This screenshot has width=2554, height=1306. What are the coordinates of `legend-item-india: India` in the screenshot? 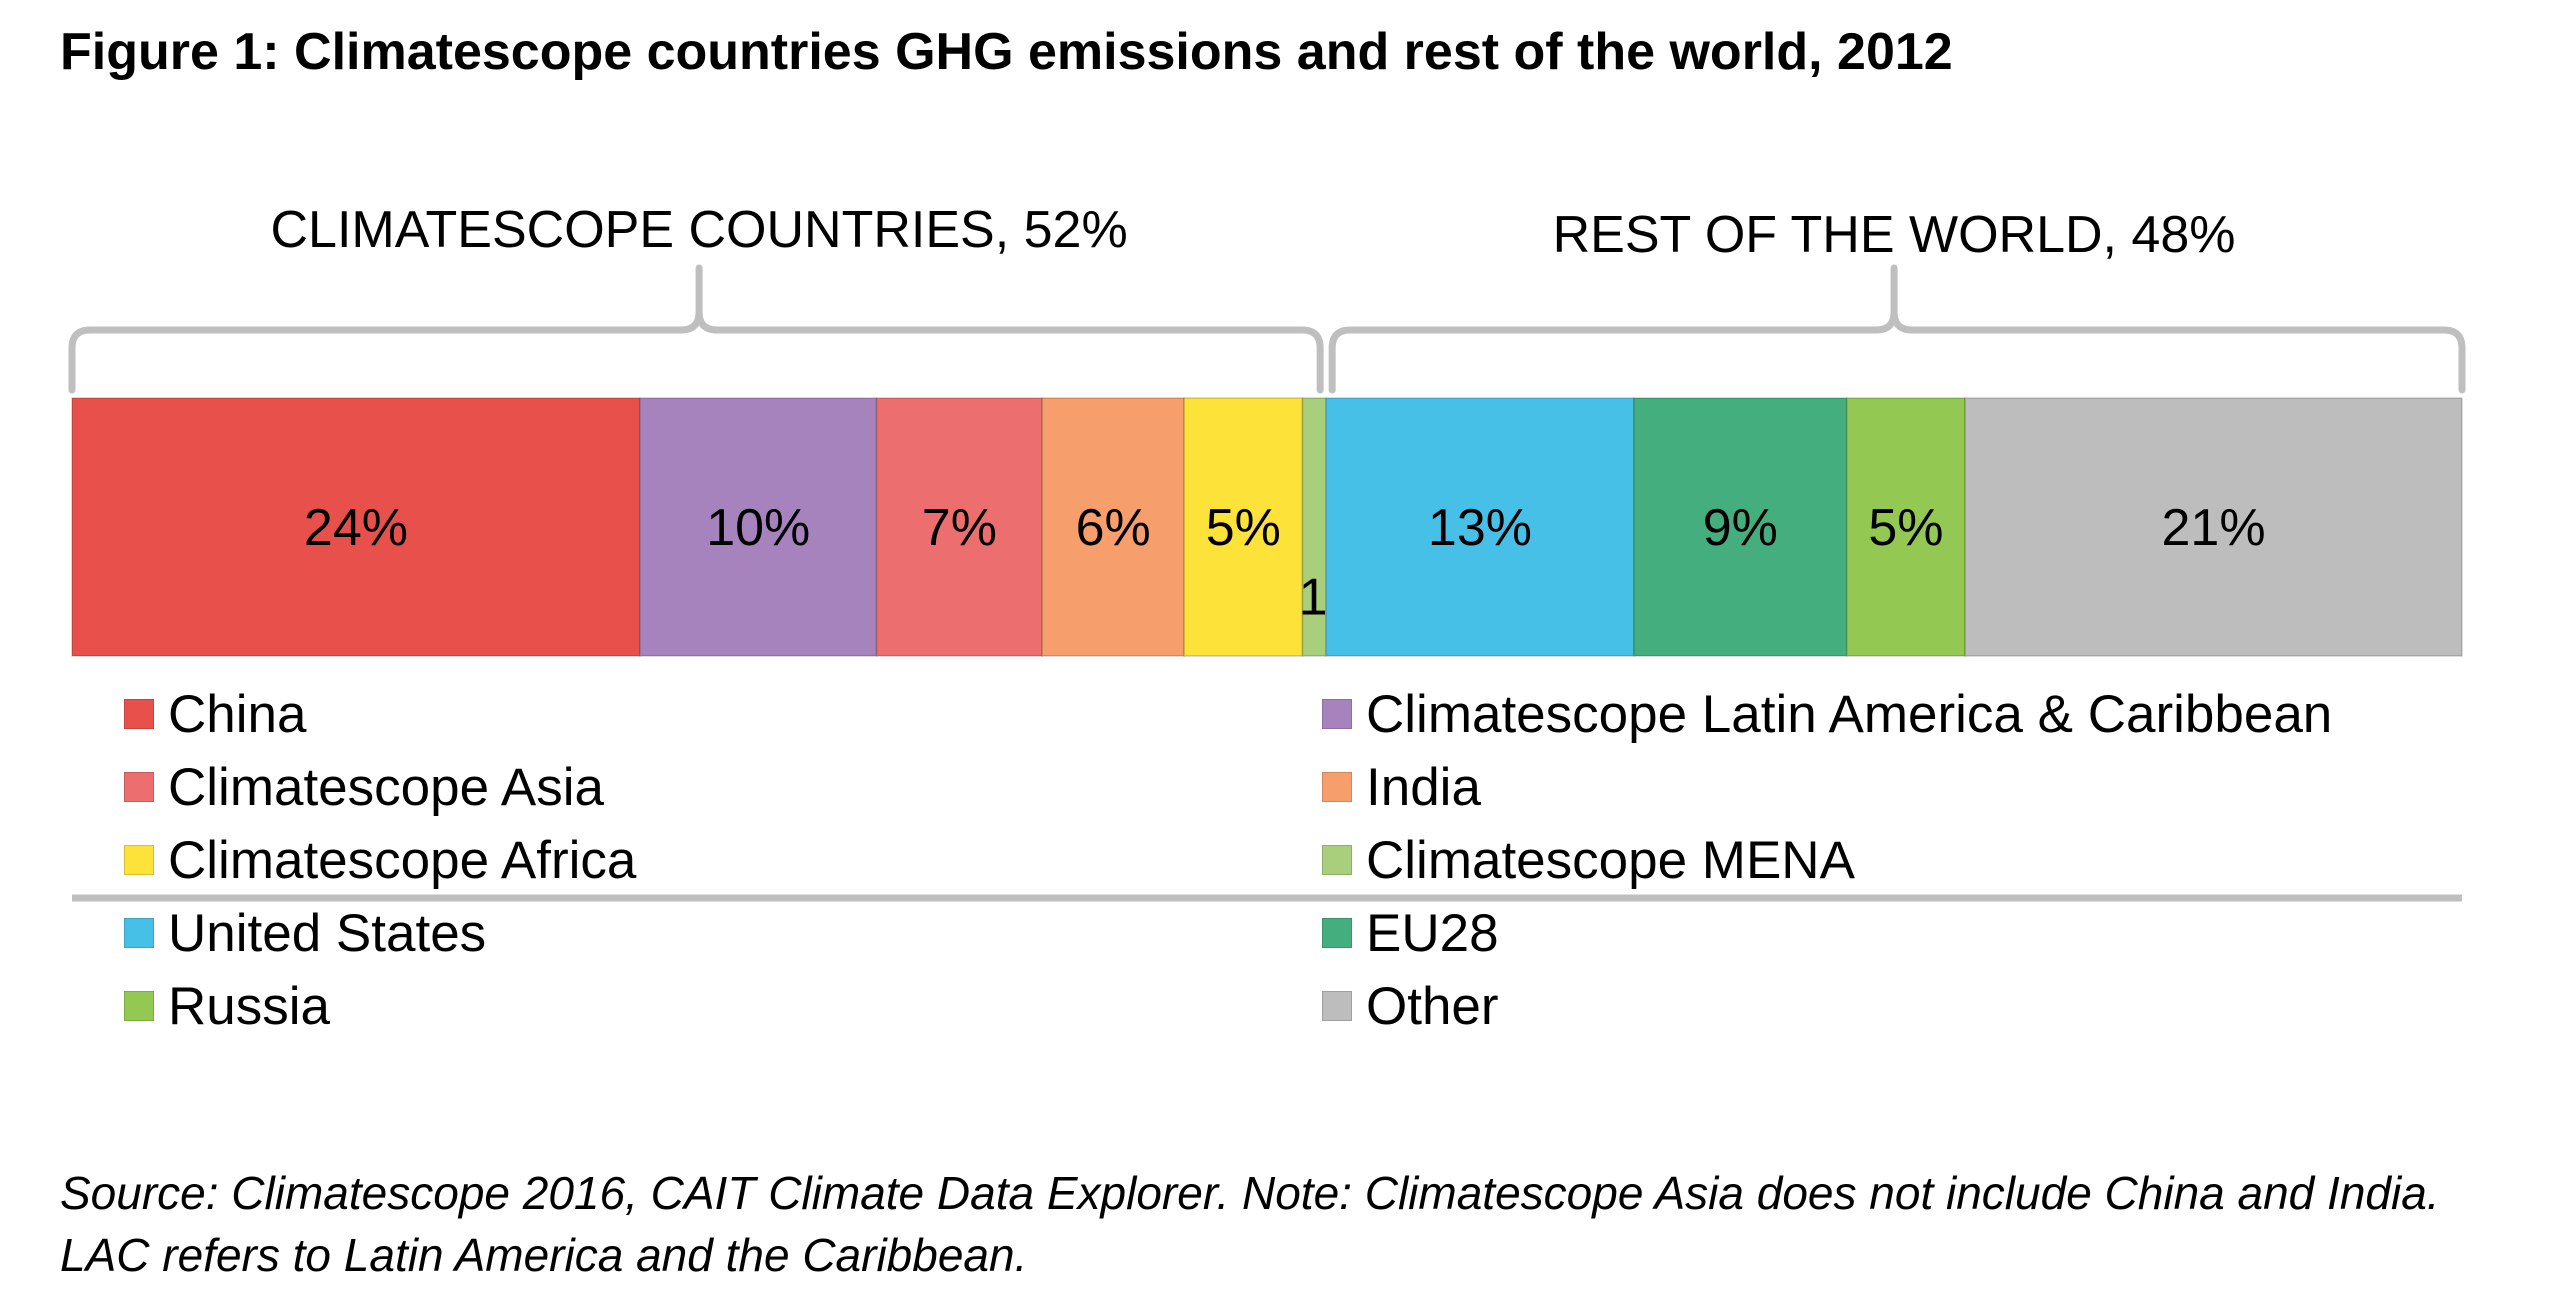 It's located at (1401, 787).